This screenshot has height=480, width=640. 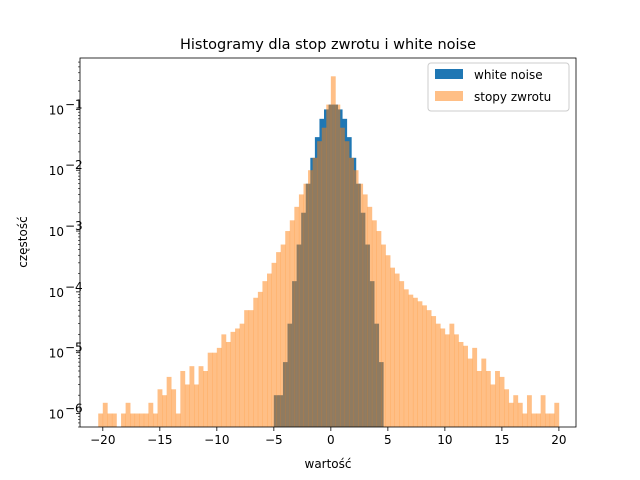 What do you see at coordinates (274, 440) in the screenshot?
I see `x-tick-label: −5` at bounding box center [274, 440].